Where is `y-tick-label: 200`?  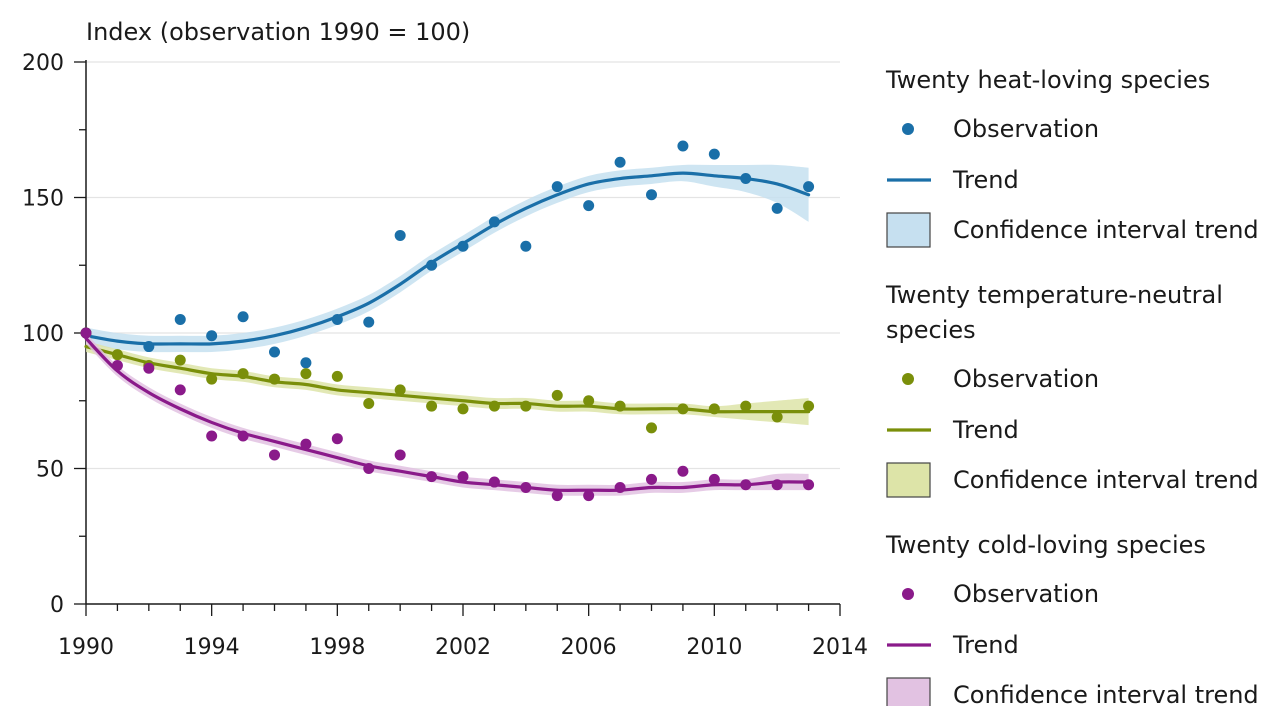 y-tick-label: 200 is located at coordinates (43, 63).